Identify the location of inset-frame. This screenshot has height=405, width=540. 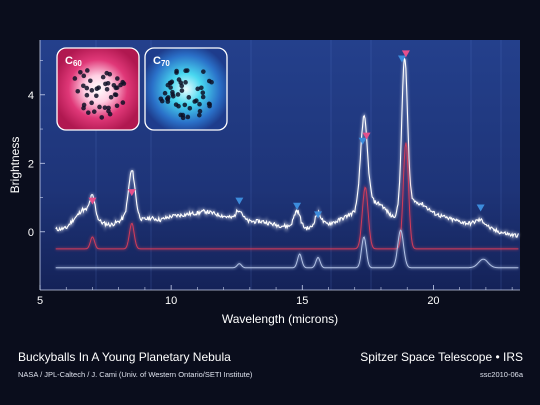
(186, 89).